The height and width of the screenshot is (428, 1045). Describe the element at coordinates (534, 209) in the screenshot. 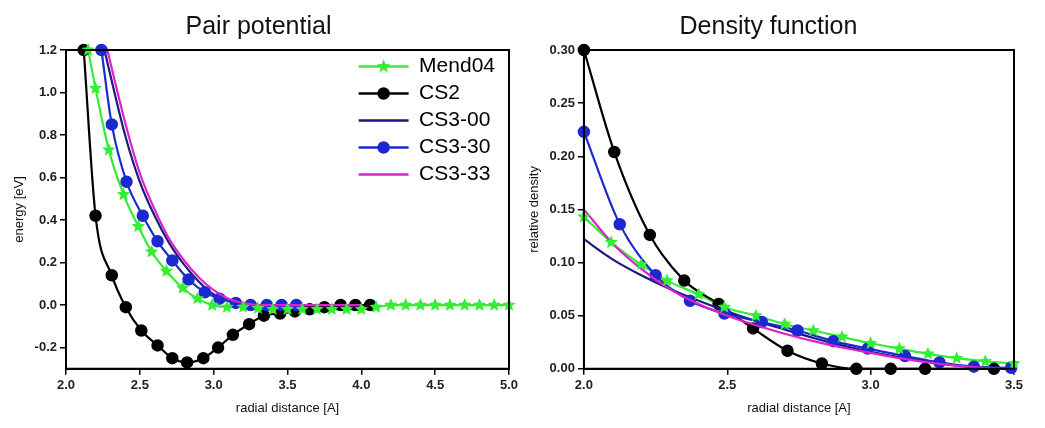

I see `y-axis-title: relative density` at that location.